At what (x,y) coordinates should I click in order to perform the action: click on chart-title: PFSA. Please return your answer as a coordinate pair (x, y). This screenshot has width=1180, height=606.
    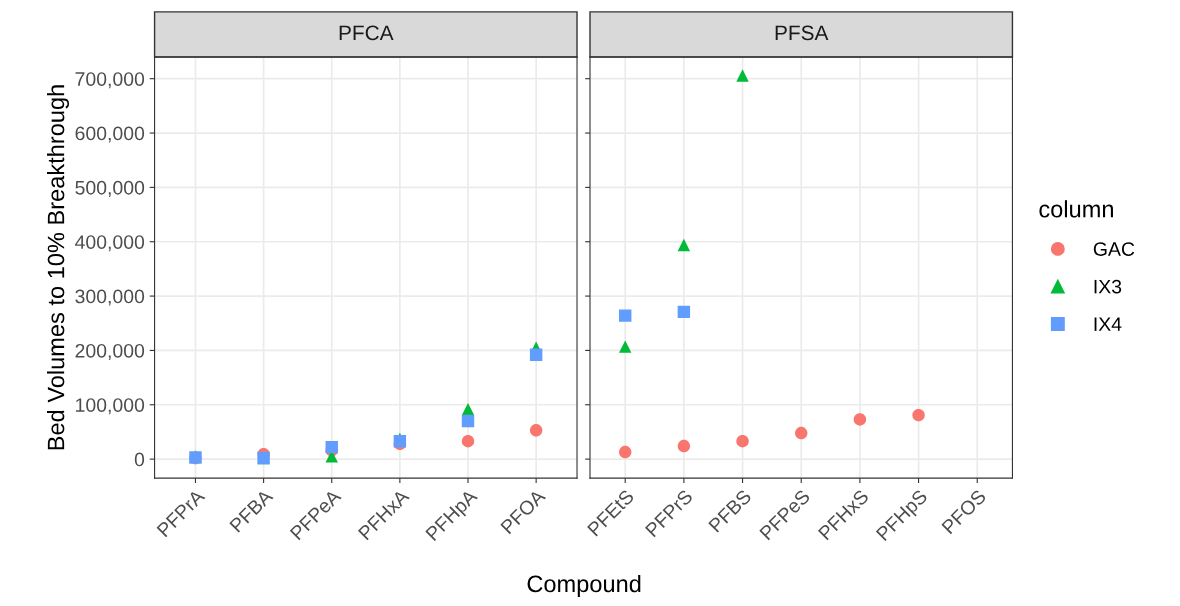
    Looking at the image, I should click on (802, 33).